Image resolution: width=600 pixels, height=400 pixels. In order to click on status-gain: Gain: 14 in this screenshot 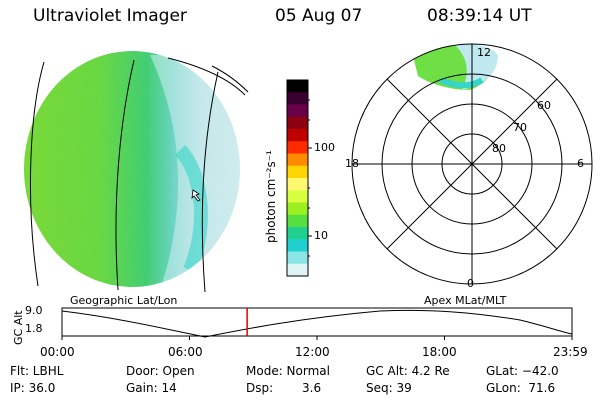, I will do `click(151, 388)`.